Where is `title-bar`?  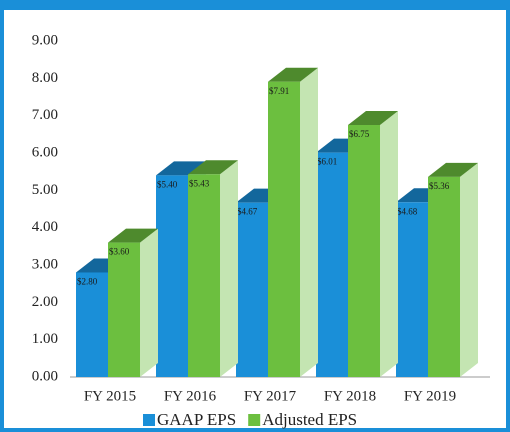 title-bar is located at coordinates (255, 5).